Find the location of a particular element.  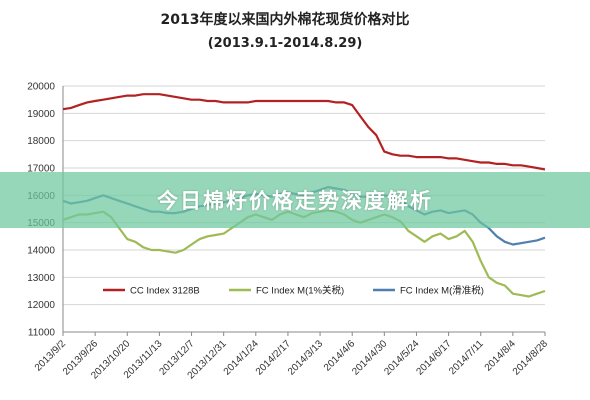

y-tick-label: 17000 is located at coordinates (41, 169).